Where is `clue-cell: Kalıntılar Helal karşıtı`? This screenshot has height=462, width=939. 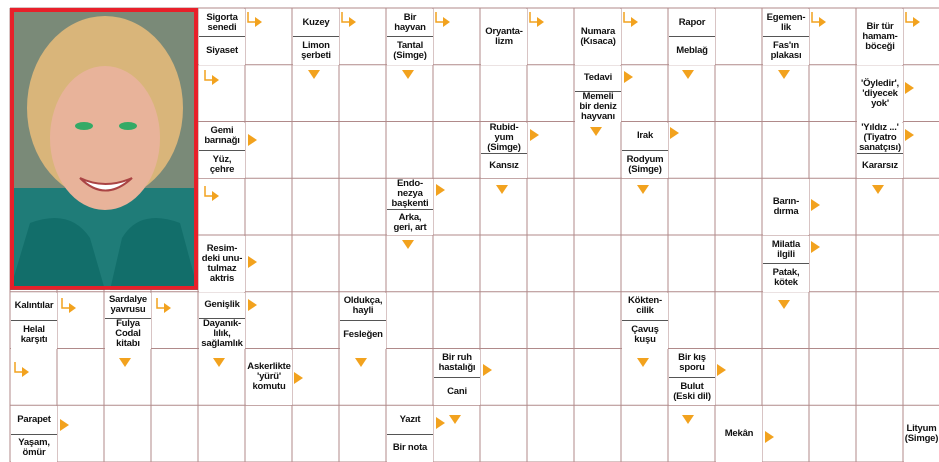
clue-cell: Kalıntılar Helal karşıtı is located at coordinates (34, 320).